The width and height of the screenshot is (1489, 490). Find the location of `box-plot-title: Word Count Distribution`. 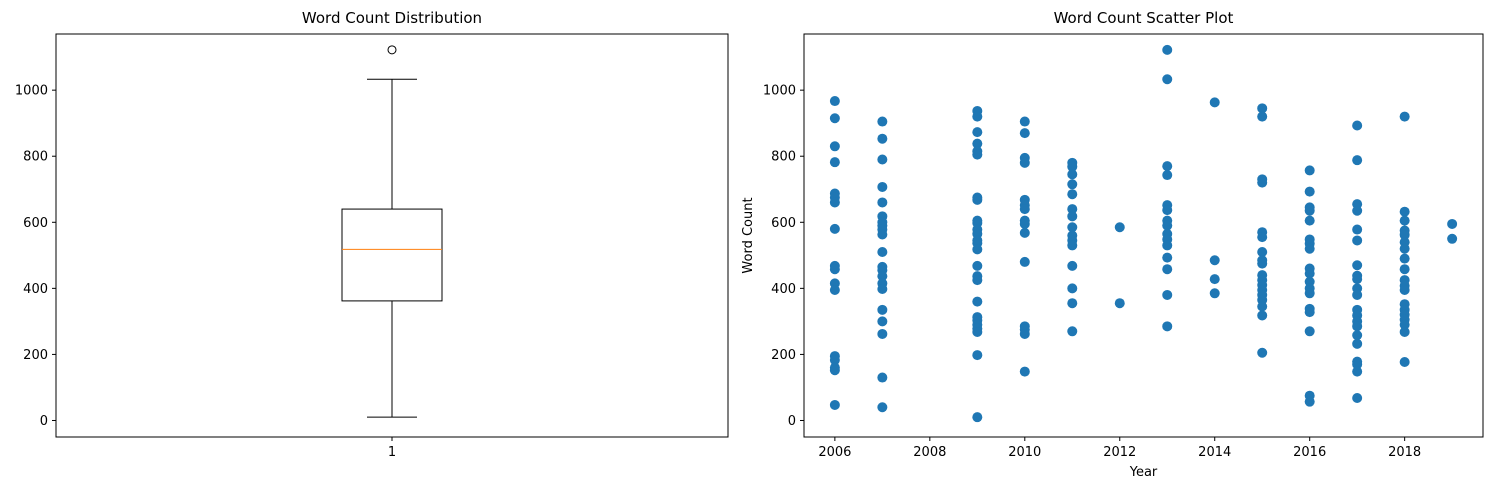

box-plot-title: Word Count Distribution is located at coordinates (392, 18).